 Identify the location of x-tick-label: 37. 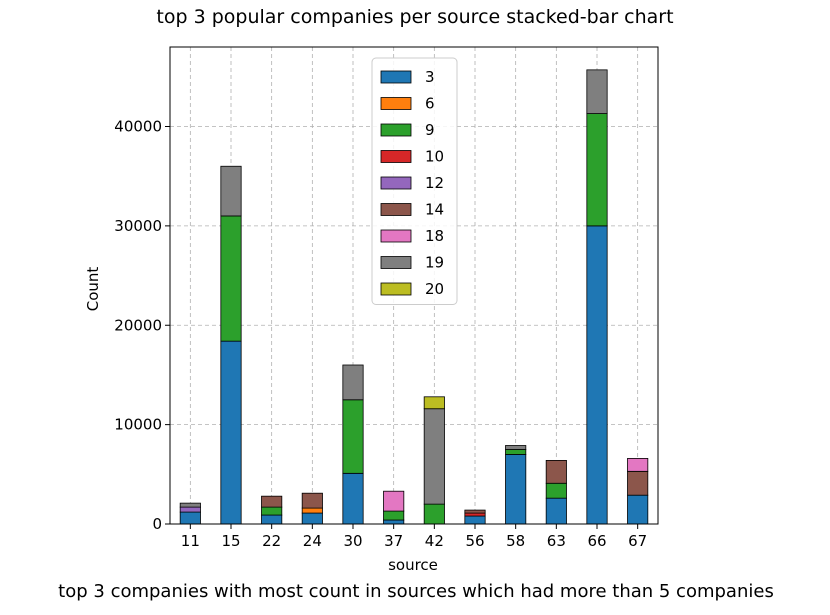
(393, 541).